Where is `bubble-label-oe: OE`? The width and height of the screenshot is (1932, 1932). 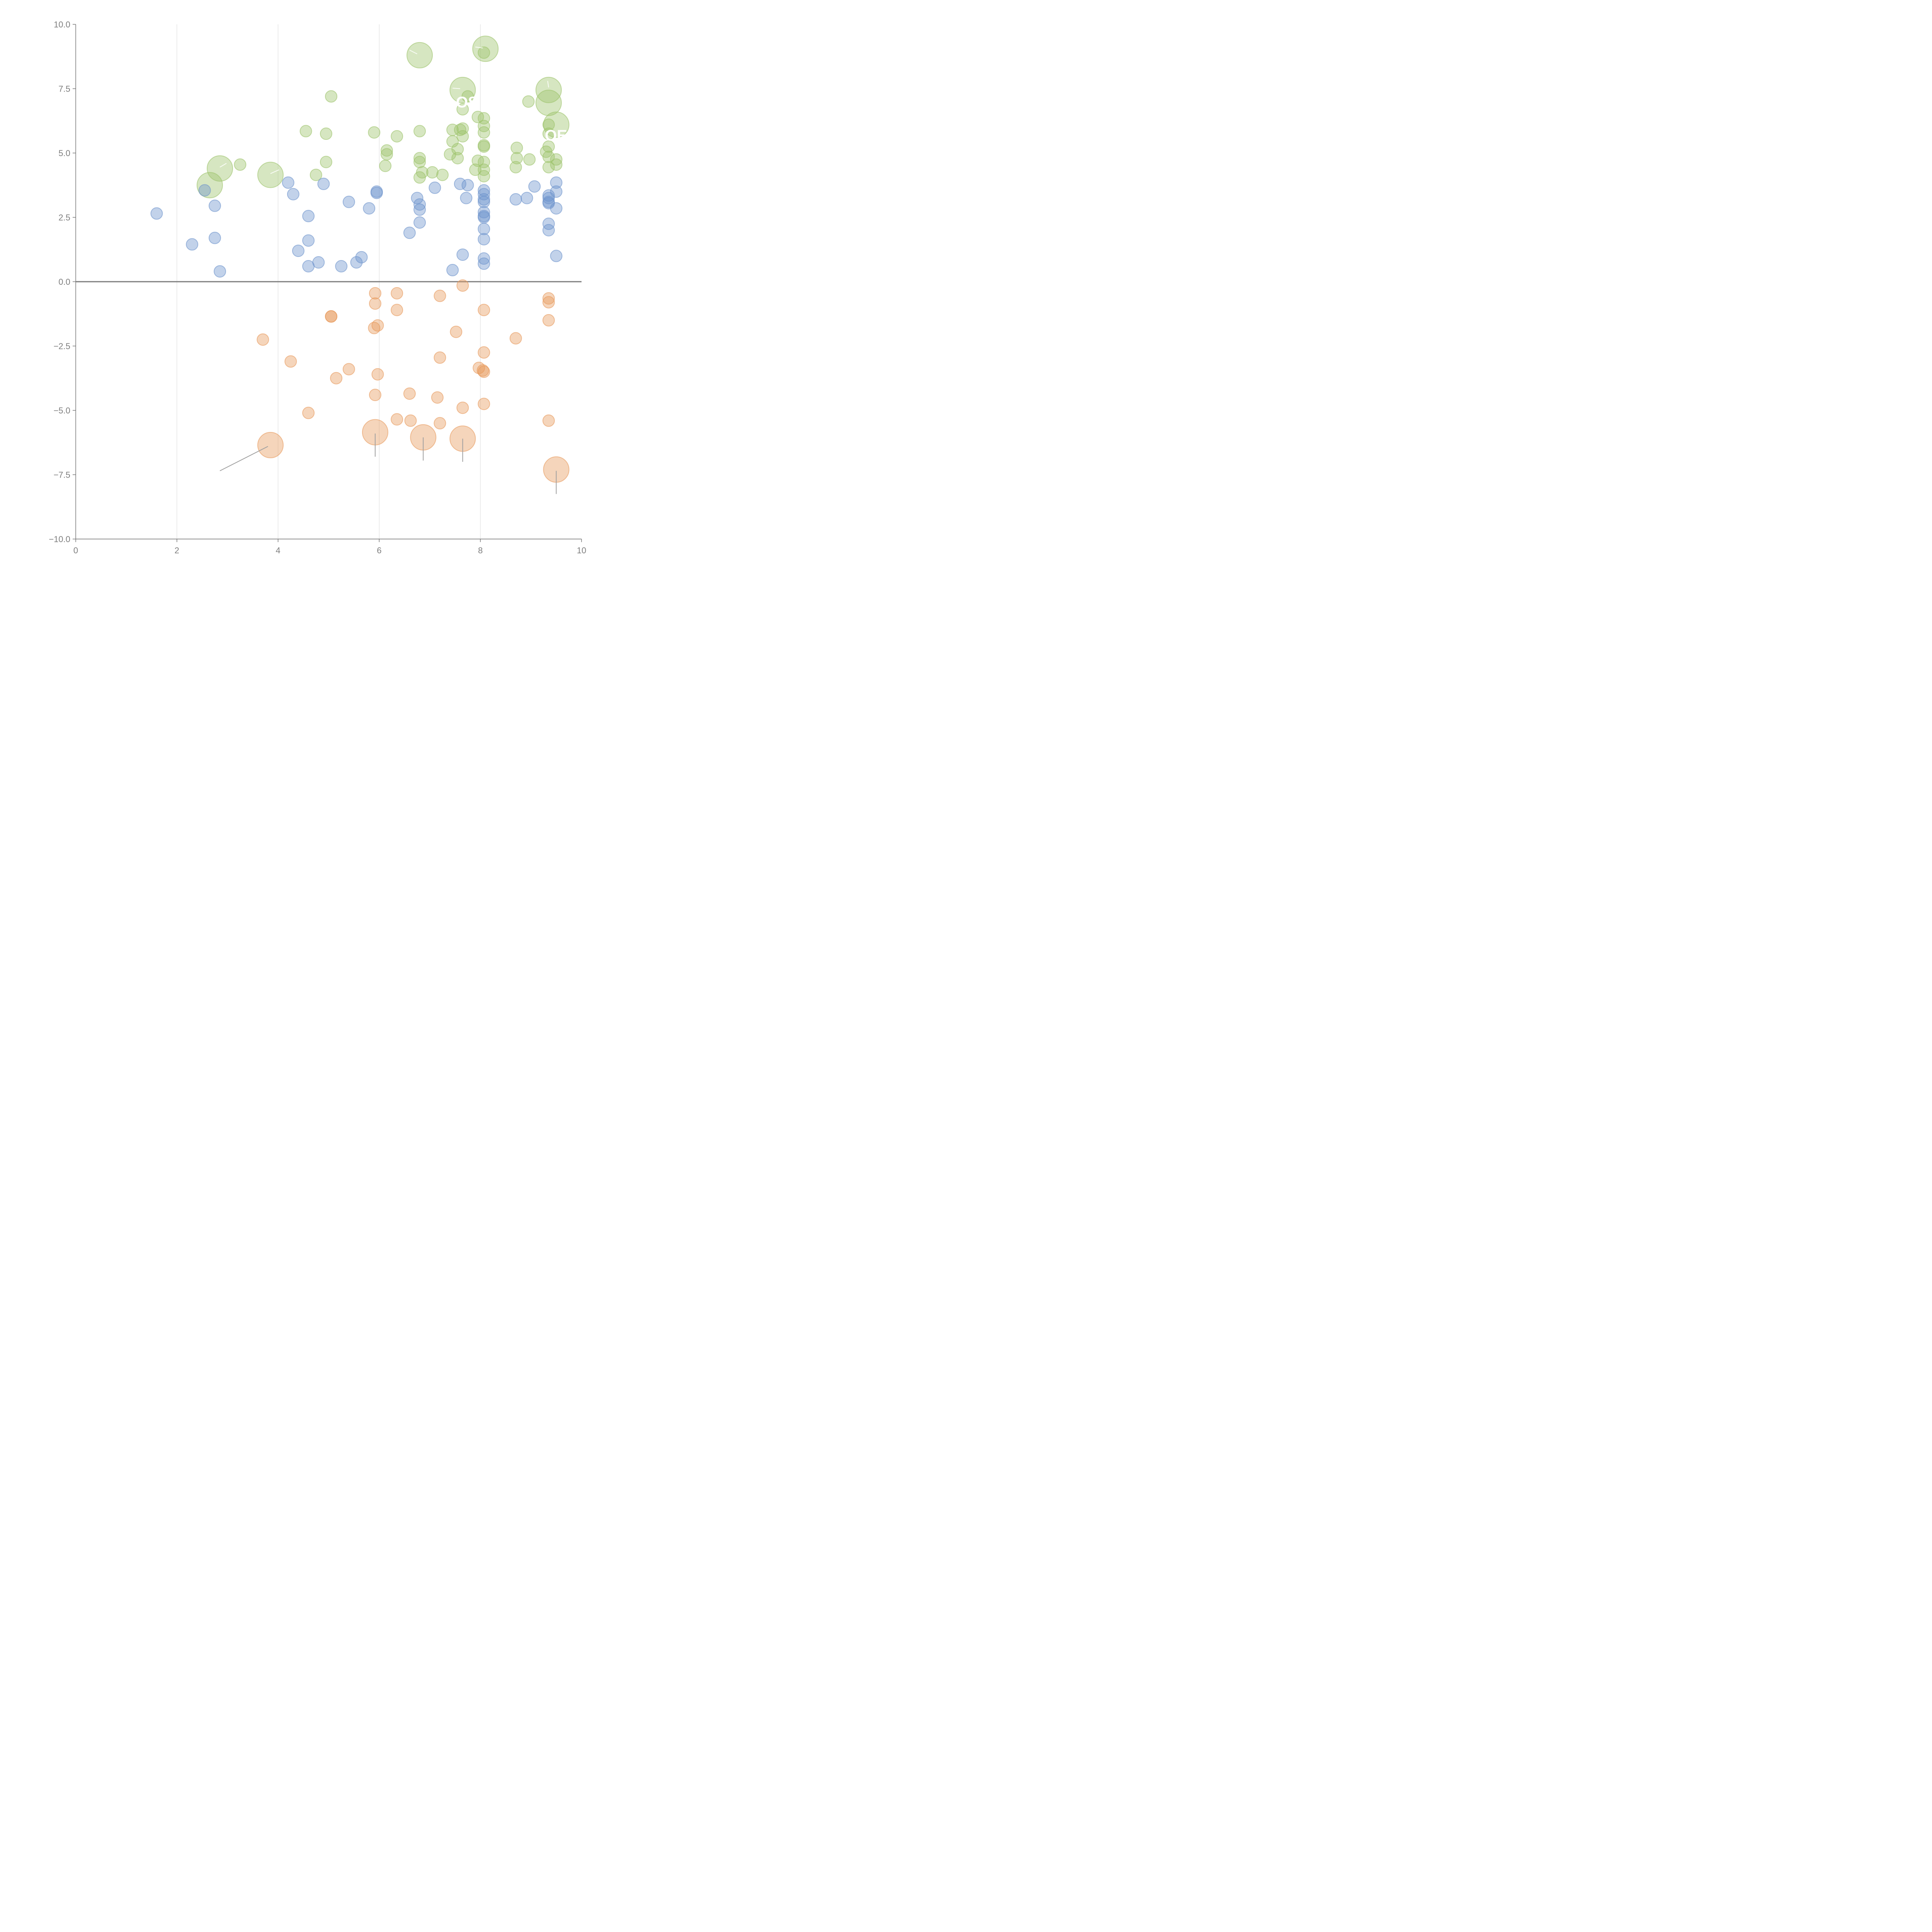
bubble-label-oe: OE is located at coordinates (556, 136).